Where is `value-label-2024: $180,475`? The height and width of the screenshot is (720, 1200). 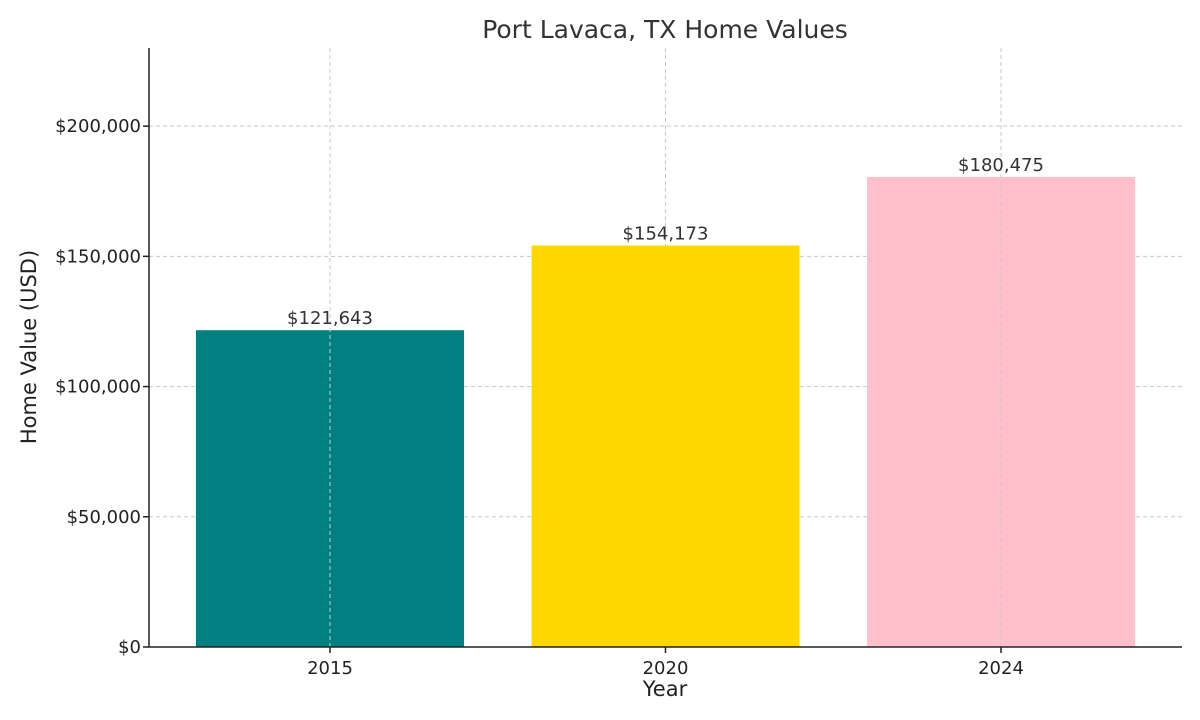 value-label-2024: $180,475 is located at coordinates (1001, 165).